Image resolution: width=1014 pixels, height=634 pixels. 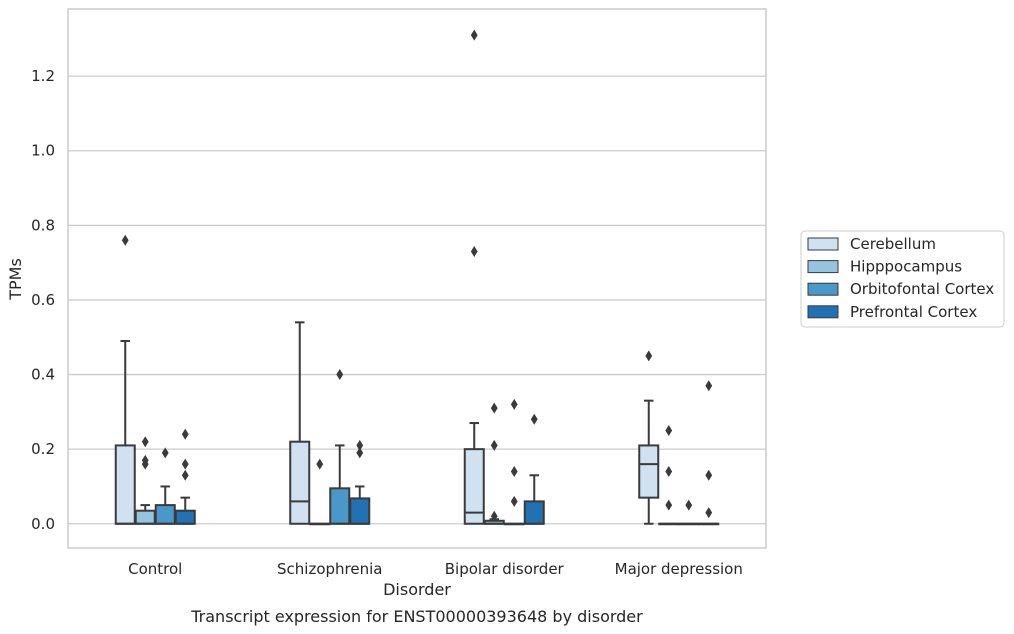 What do you see at coordinates (43, 151) in the screenshot?
I see `y-tick-label: 1.0` at bounding box center [43, 151].